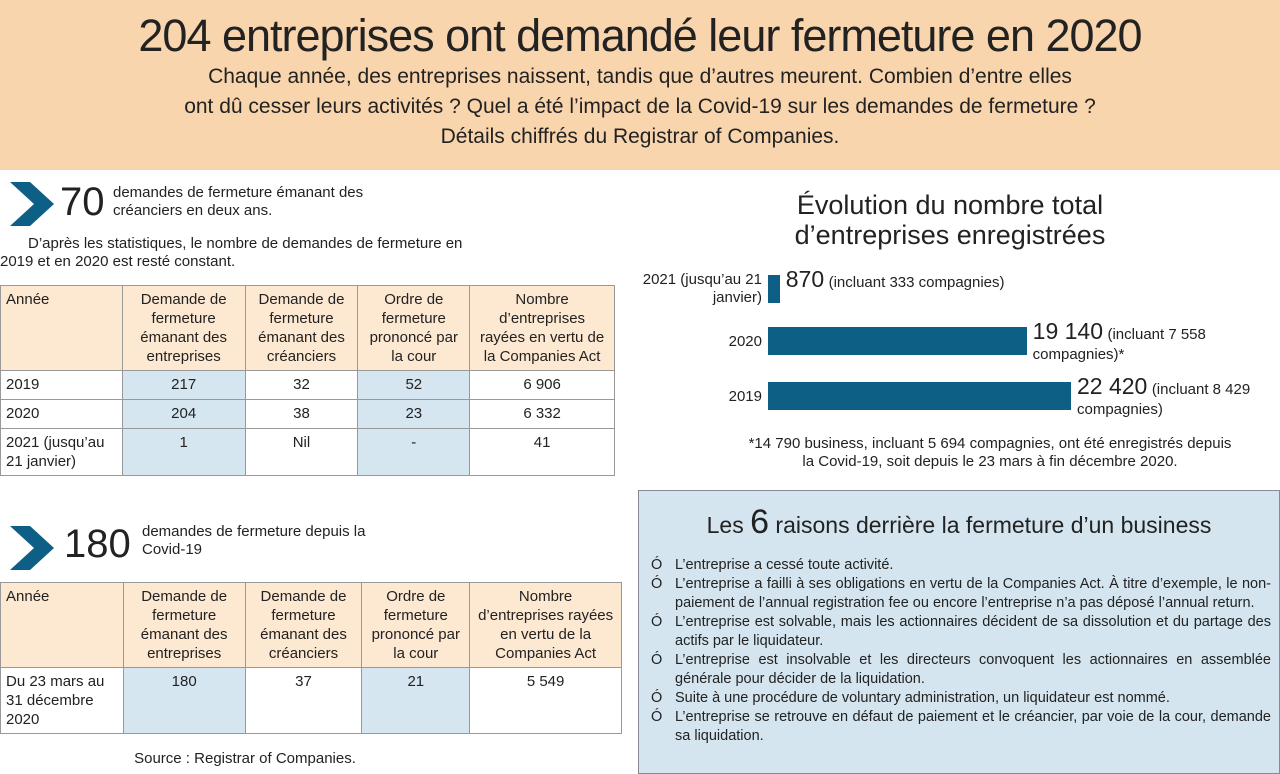 The height and width of the screenshot is (774, 1280). What do you see at coordinates (950, 205) in the screenshot?
I see `chart-title-line: Évolution du nombre total` at bounding box center [950, 205].